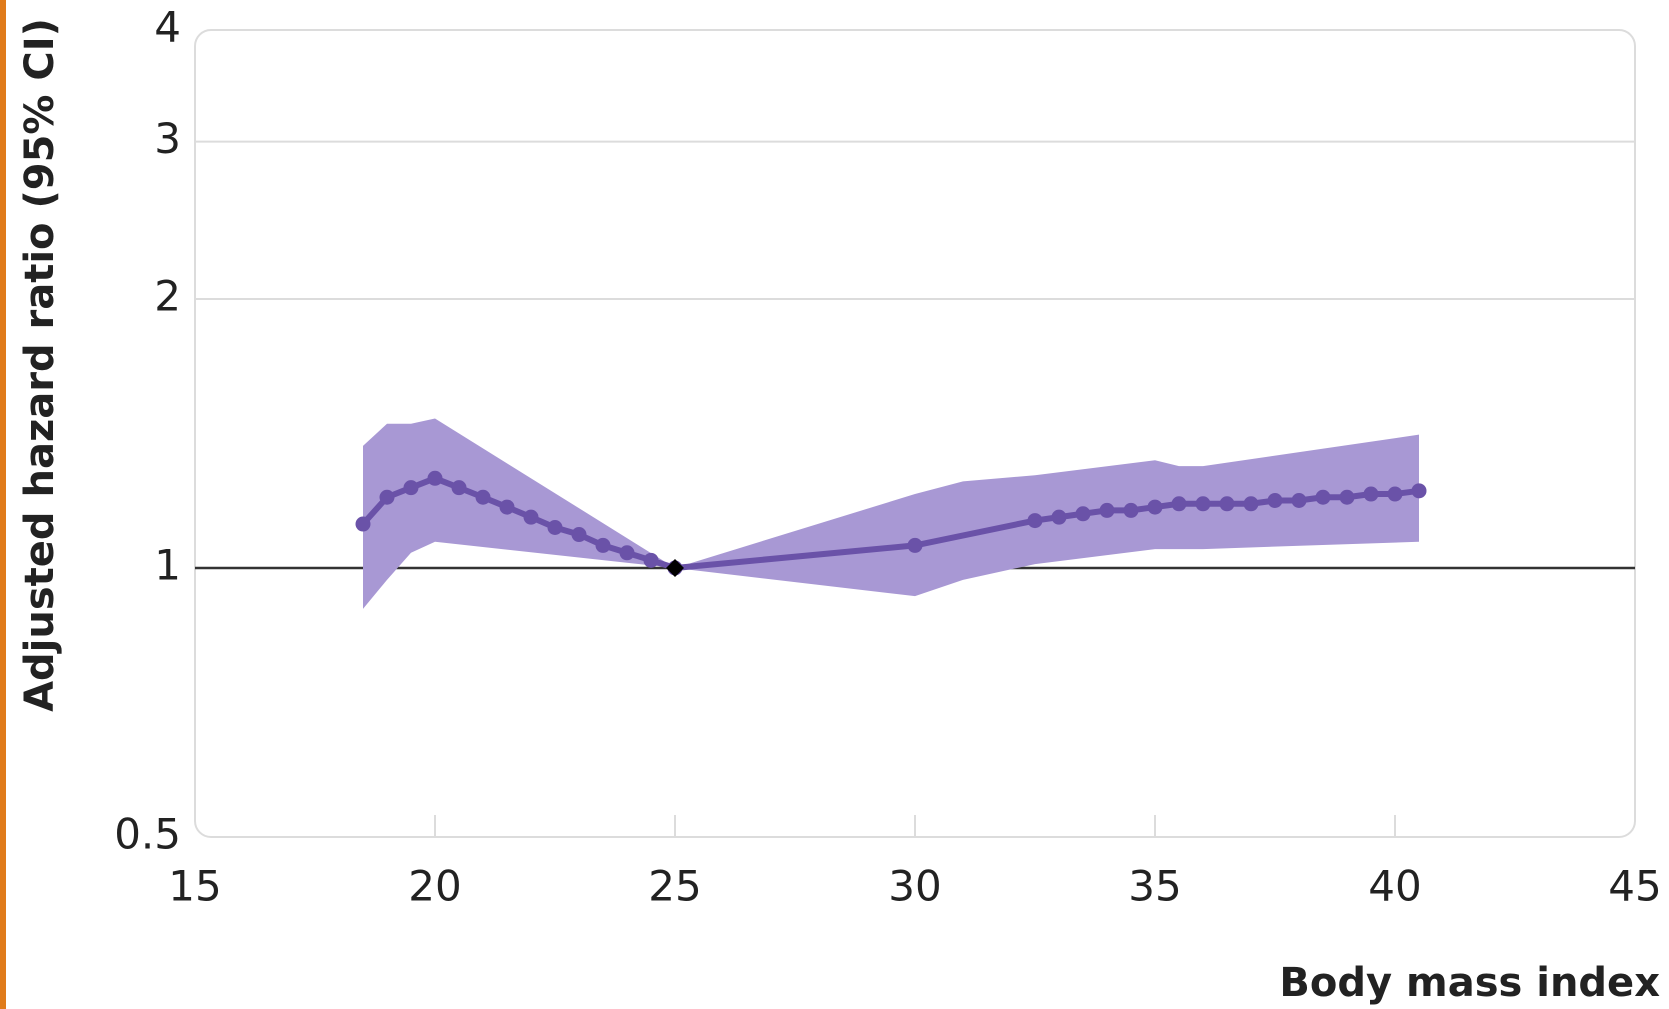  Describe the element at coordinates (1394, 886) in the screenshot. I see `x-tick-label: 40` at that location.